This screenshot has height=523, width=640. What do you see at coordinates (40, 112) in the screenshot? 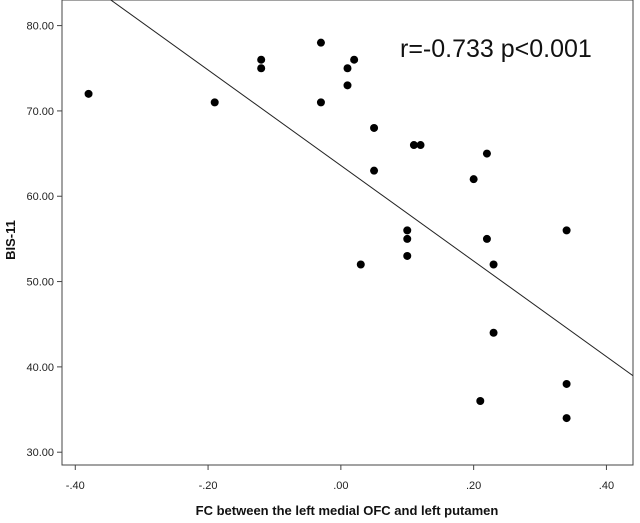
I see `y-tick-label: 70.00` at bounding box center [40, 112].